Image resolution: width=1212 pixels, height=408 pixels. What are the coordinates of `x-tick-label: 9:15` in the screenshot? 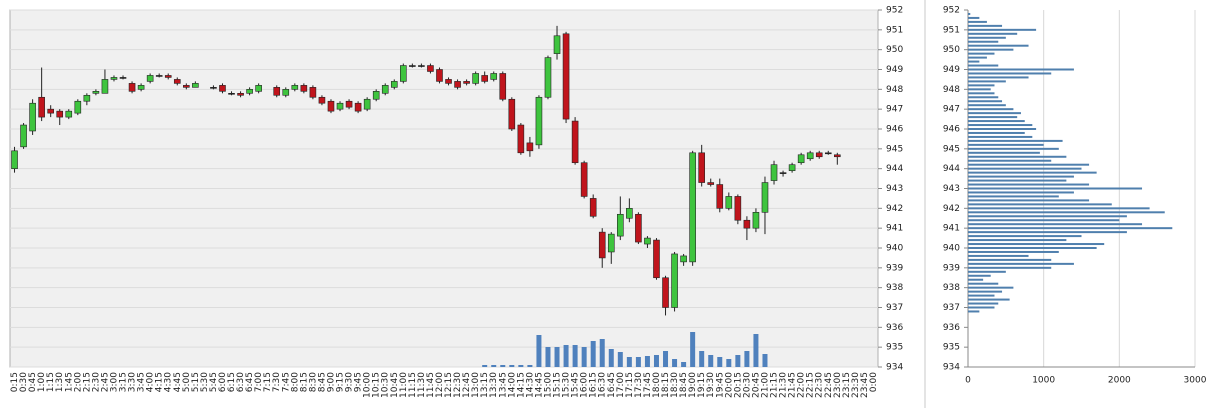 It's located at (341, 382).